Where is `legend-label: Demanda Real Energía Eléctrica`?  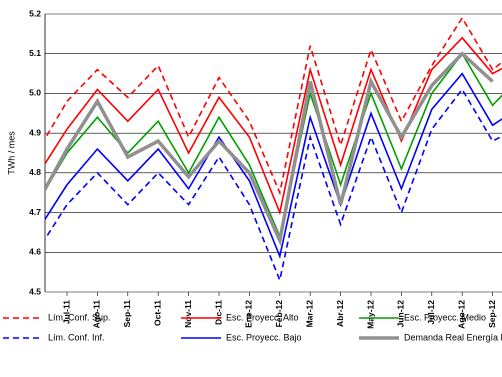 legend-label: Demanda Real Energía Eléctrica is located at coordinates (453, 337).